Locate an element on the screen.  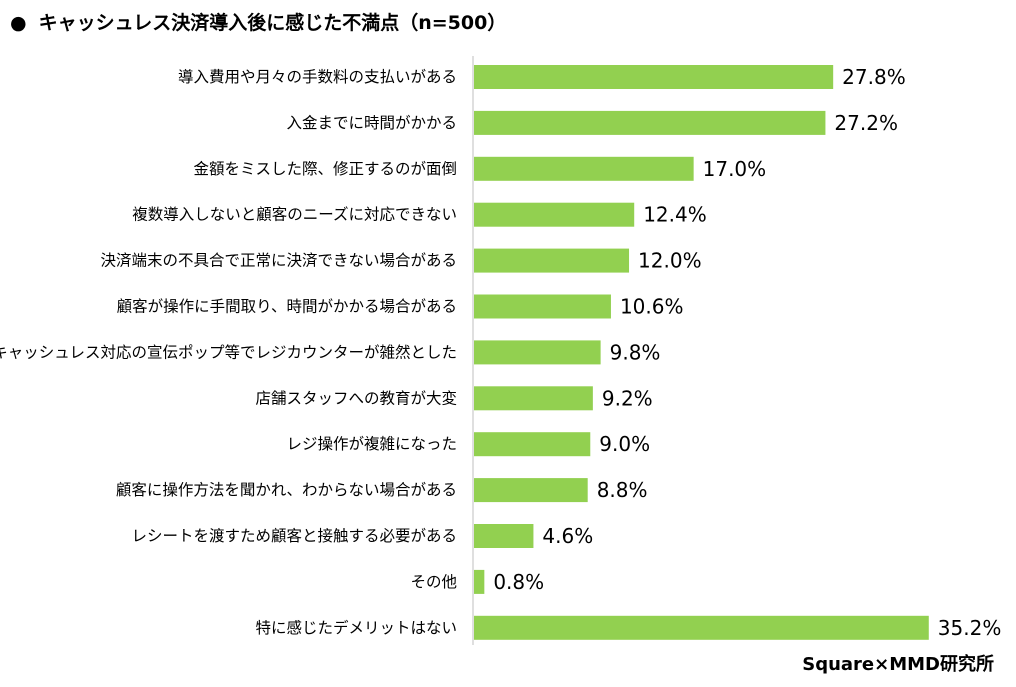
category-label: 決済端末の不具合で正常に決済できない場合がある is located at coordinates (278, 261).